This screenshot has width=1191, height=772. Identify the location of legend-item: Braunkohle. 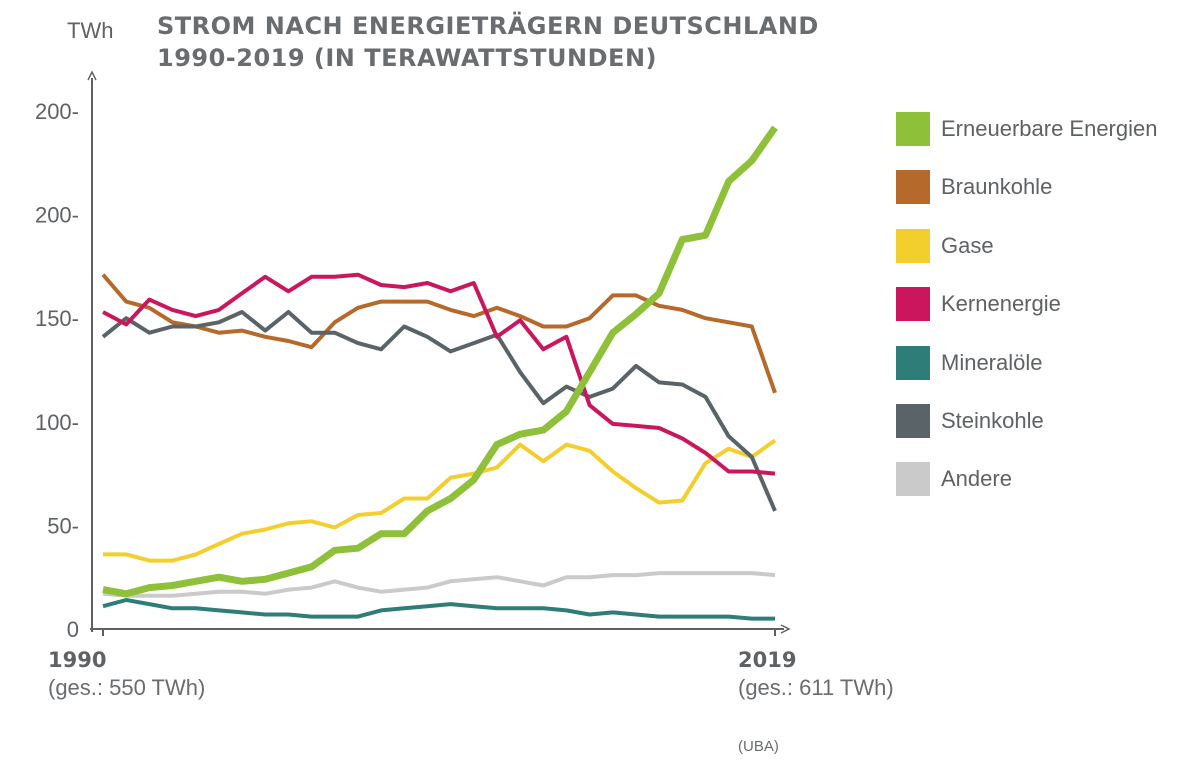
(1026, 187).